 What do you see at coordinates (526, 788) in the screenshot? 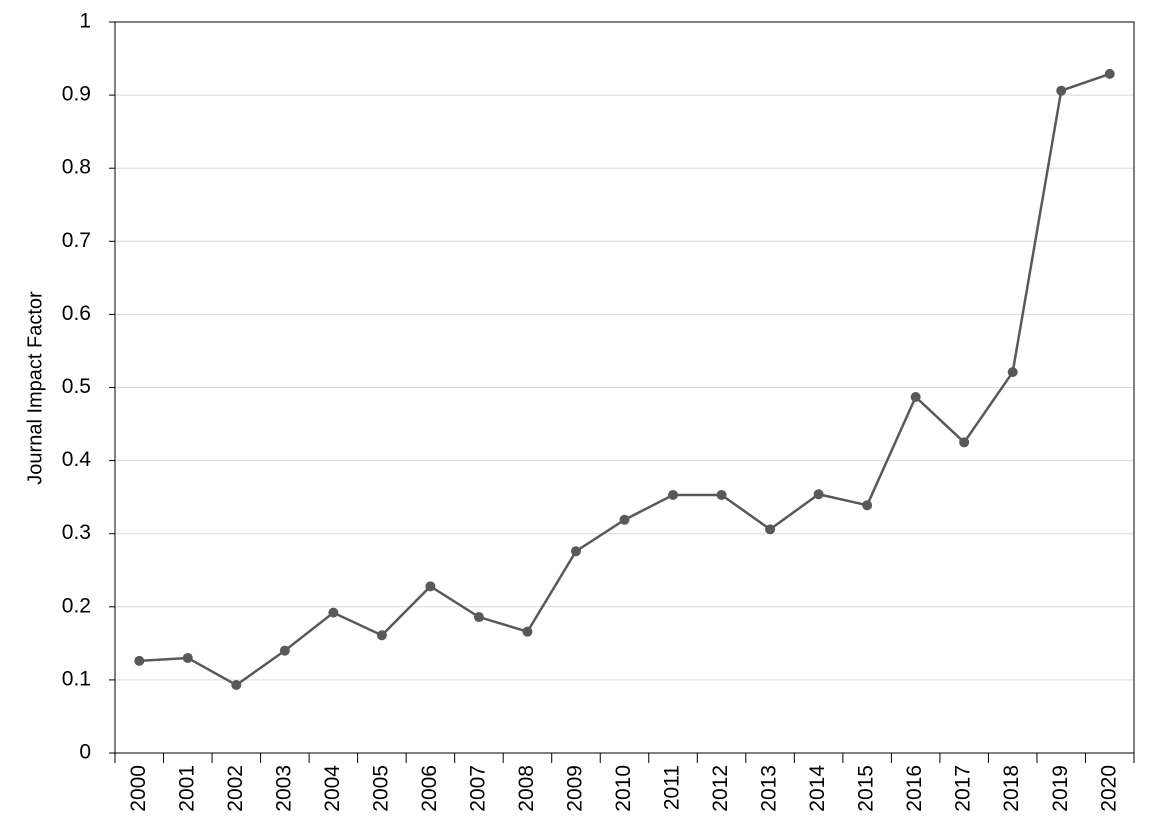
I see `x-tick-label: 2008` at bounding box center [526, 788].